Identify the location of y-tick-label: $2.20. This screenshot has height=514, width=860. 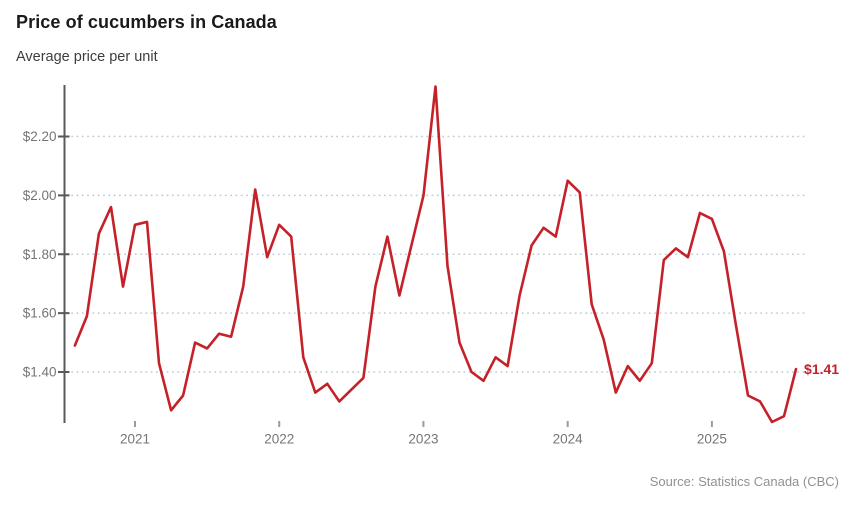
(40, 136).